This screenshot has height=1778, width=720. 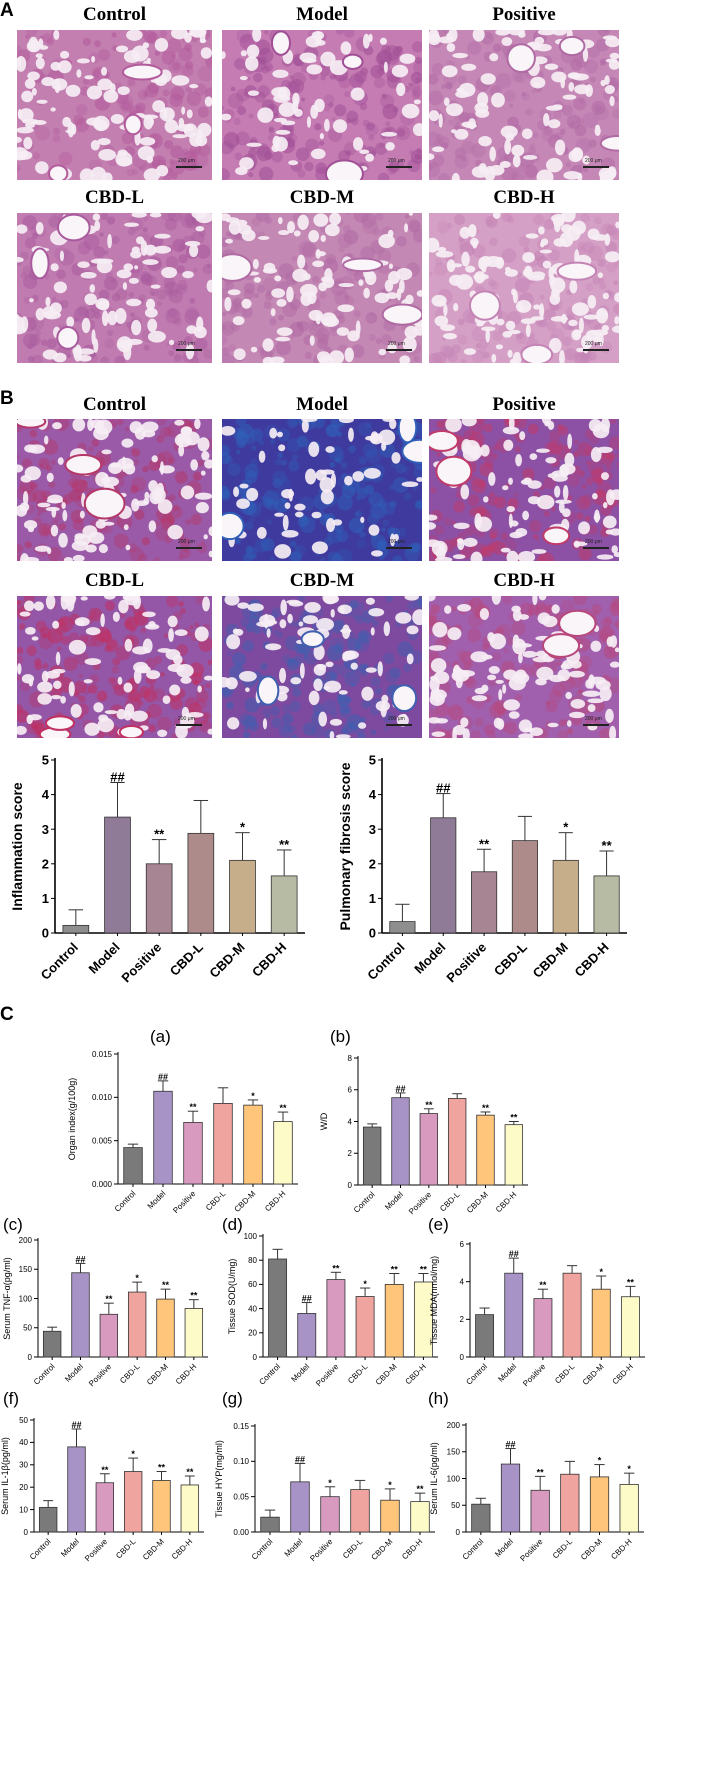 What do you see at coordinates (241, 1532) in the screenshot?
I see `y-tick-label: 0.00` at bounding box center [241, 1532].